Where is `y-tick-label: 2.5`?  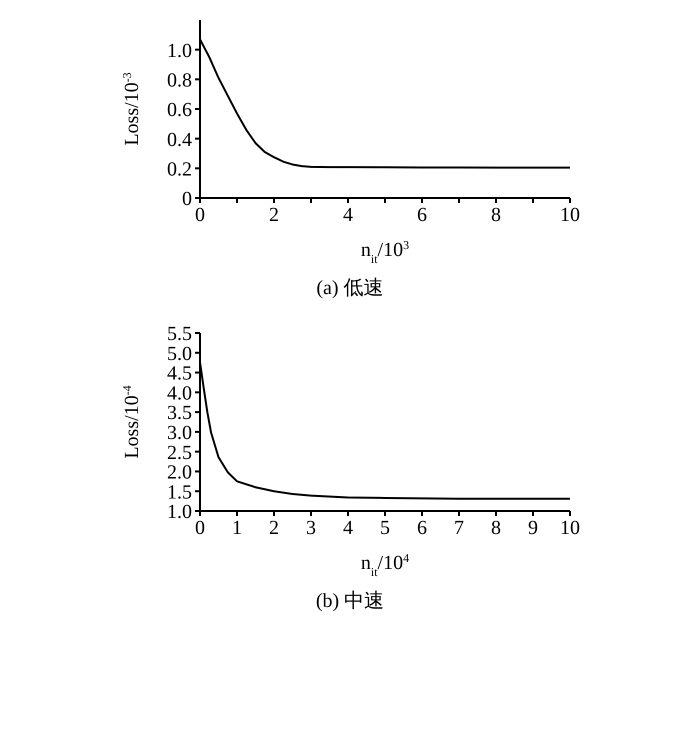
y-tick-label: 2.5 is located at coordinates (179, 453).